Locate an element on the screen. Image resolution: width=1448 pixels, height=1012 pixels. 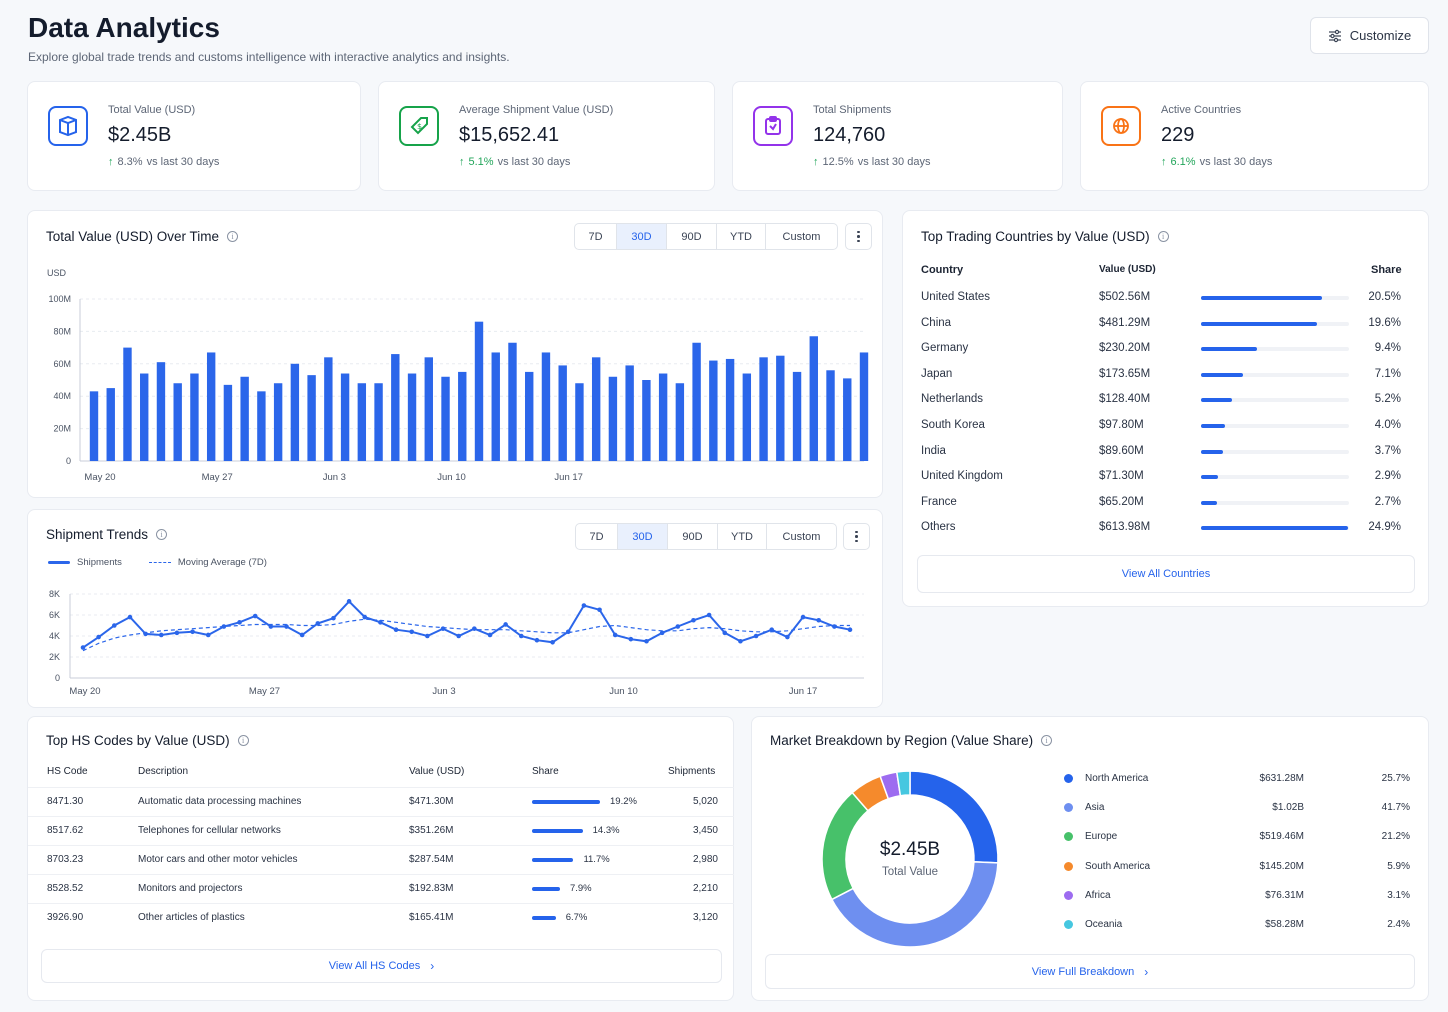
range-30d: 30D is located at coordinates (643, 536).